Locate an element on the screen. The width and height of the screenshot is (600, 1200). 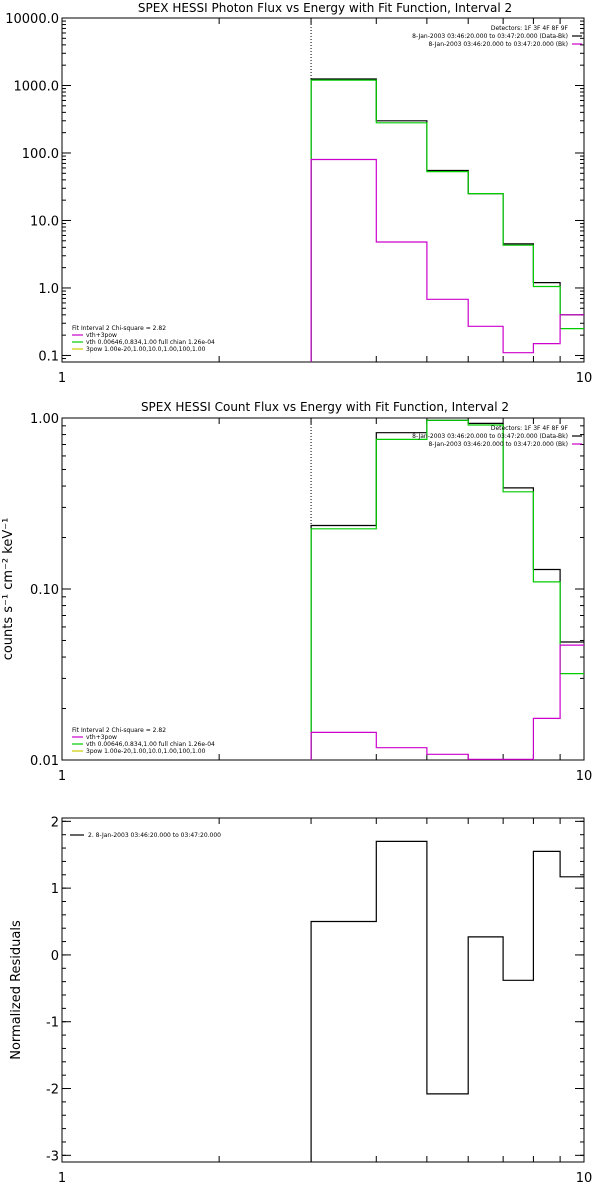
panel3-y-tick-label: 1 is located at coordinates (55, 889).